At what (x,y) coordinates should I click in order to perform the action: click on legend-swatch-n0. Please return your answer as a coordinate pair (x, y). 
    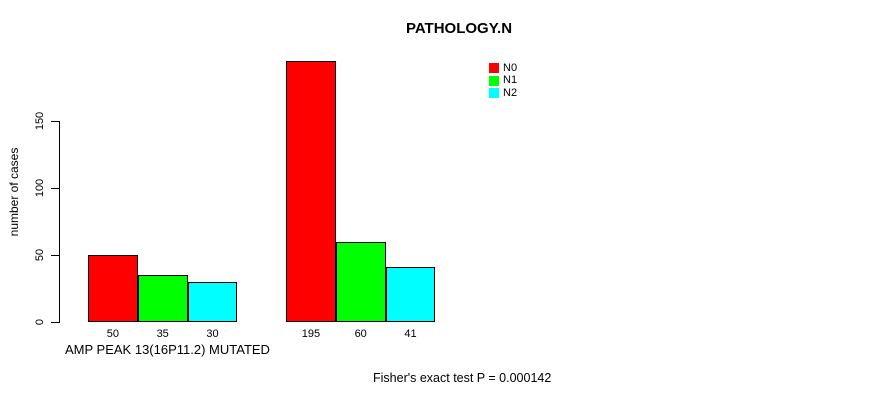
    Looking at the image, I should click on (494, 68).